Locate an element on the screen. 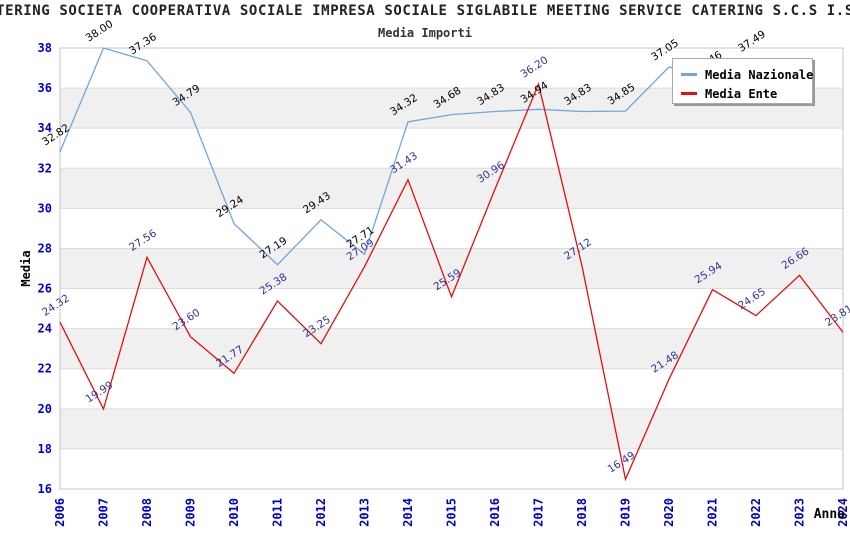 Image resolution: width=850 pixels, height=550 pixels. y-tick-label: 24 is located at coordinates (45, 329).